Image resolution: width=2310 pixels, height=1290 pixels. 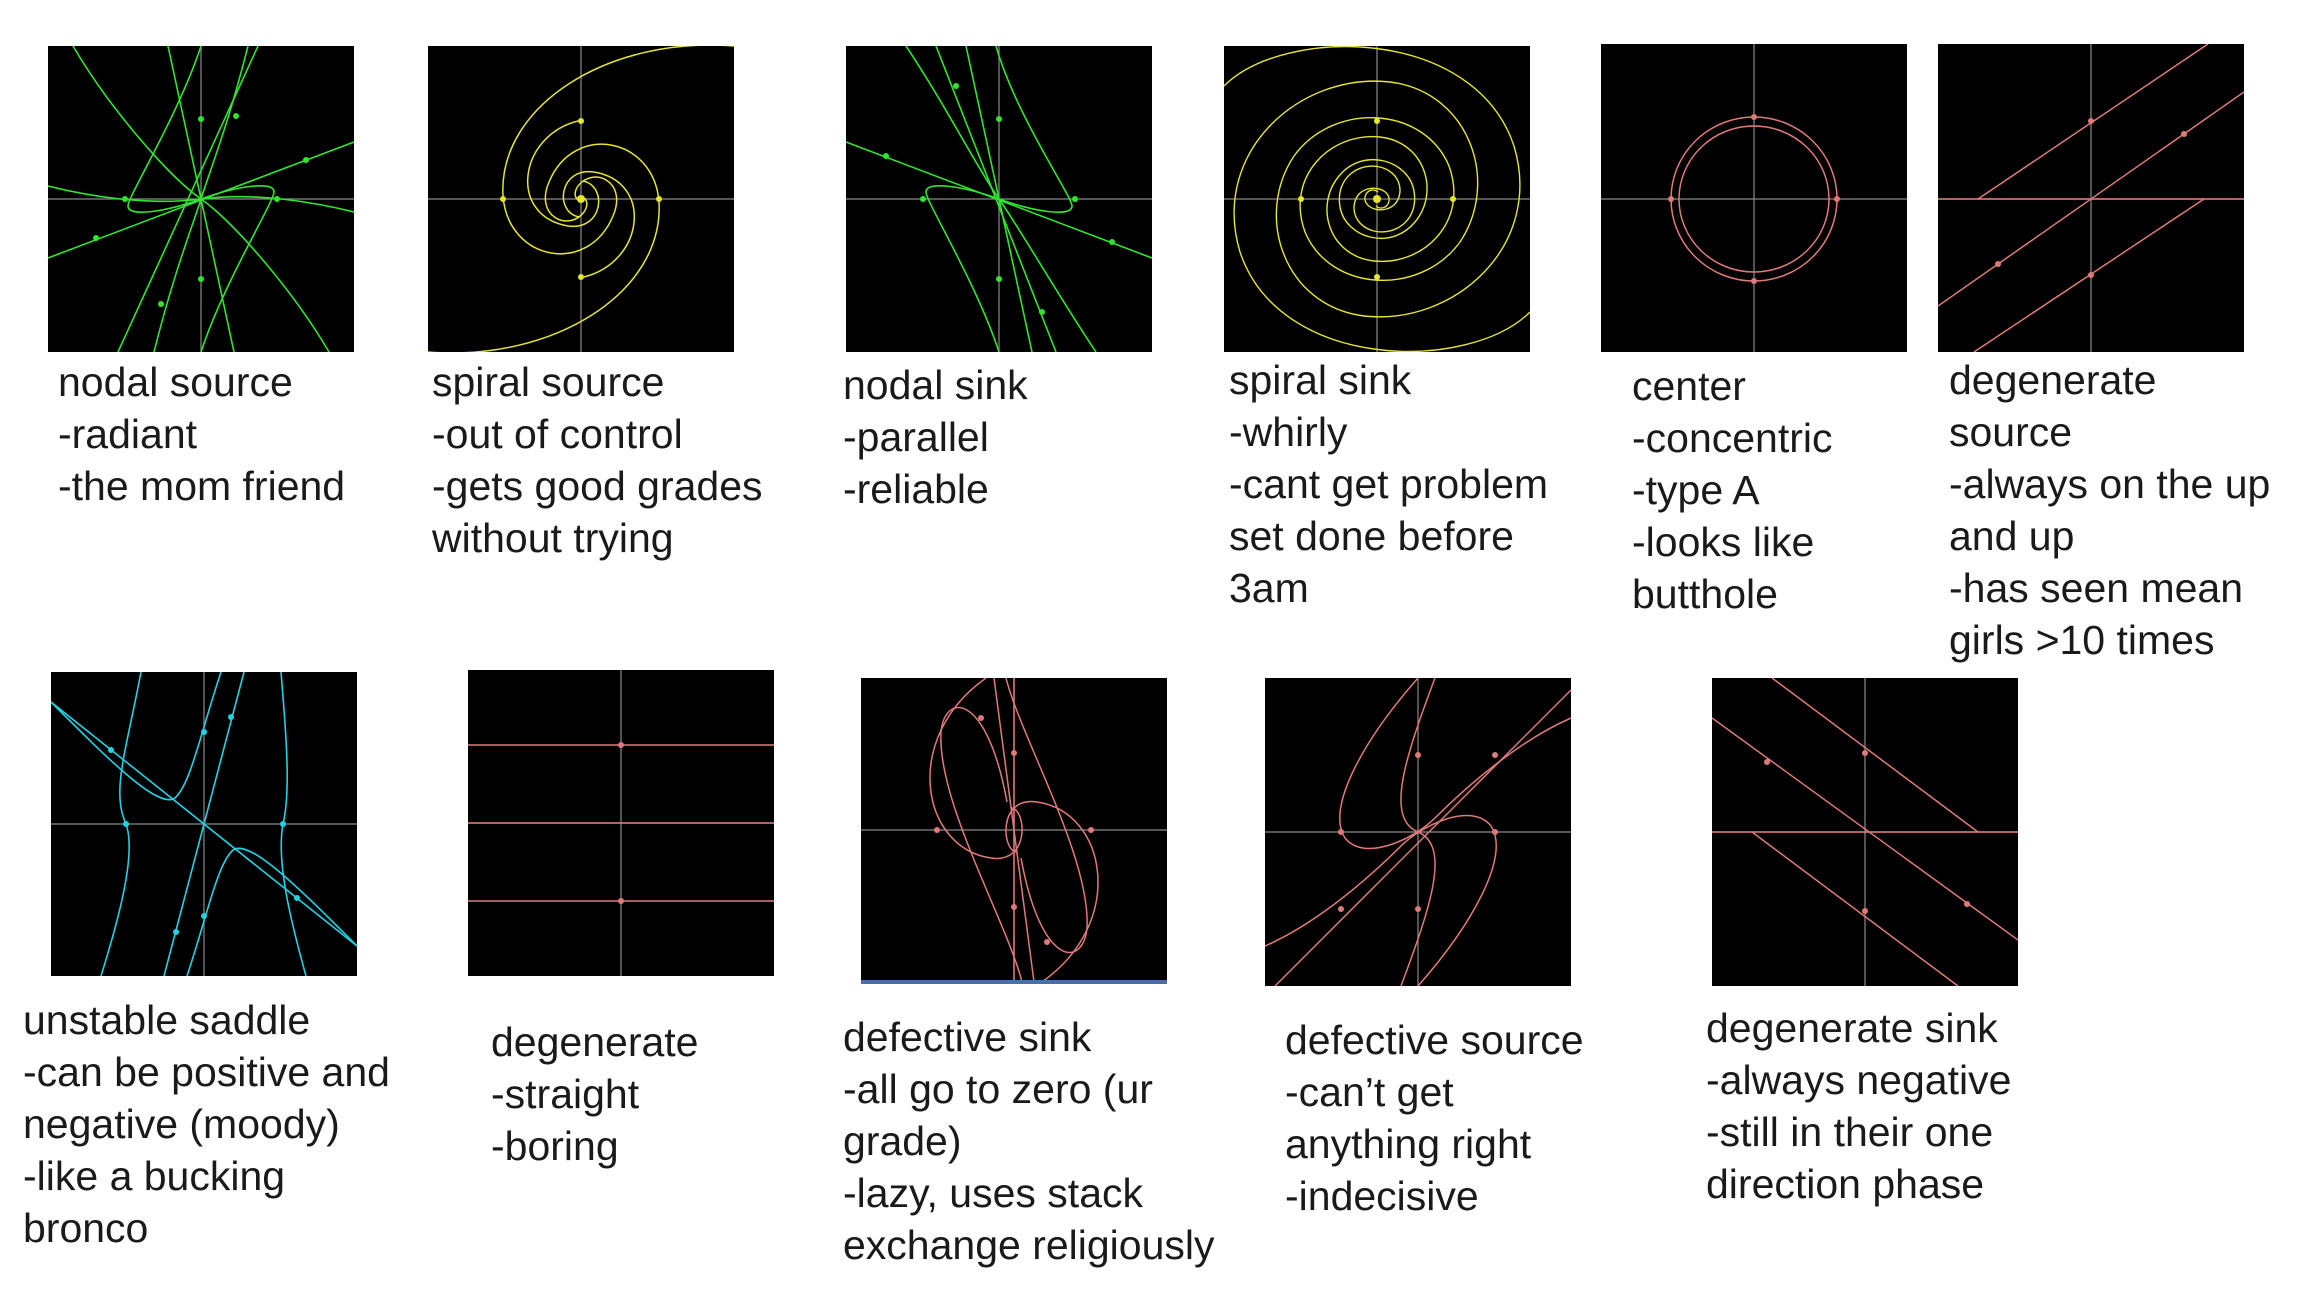 I want to click on spiral-sink-plot, so click(x=1377, y=199).